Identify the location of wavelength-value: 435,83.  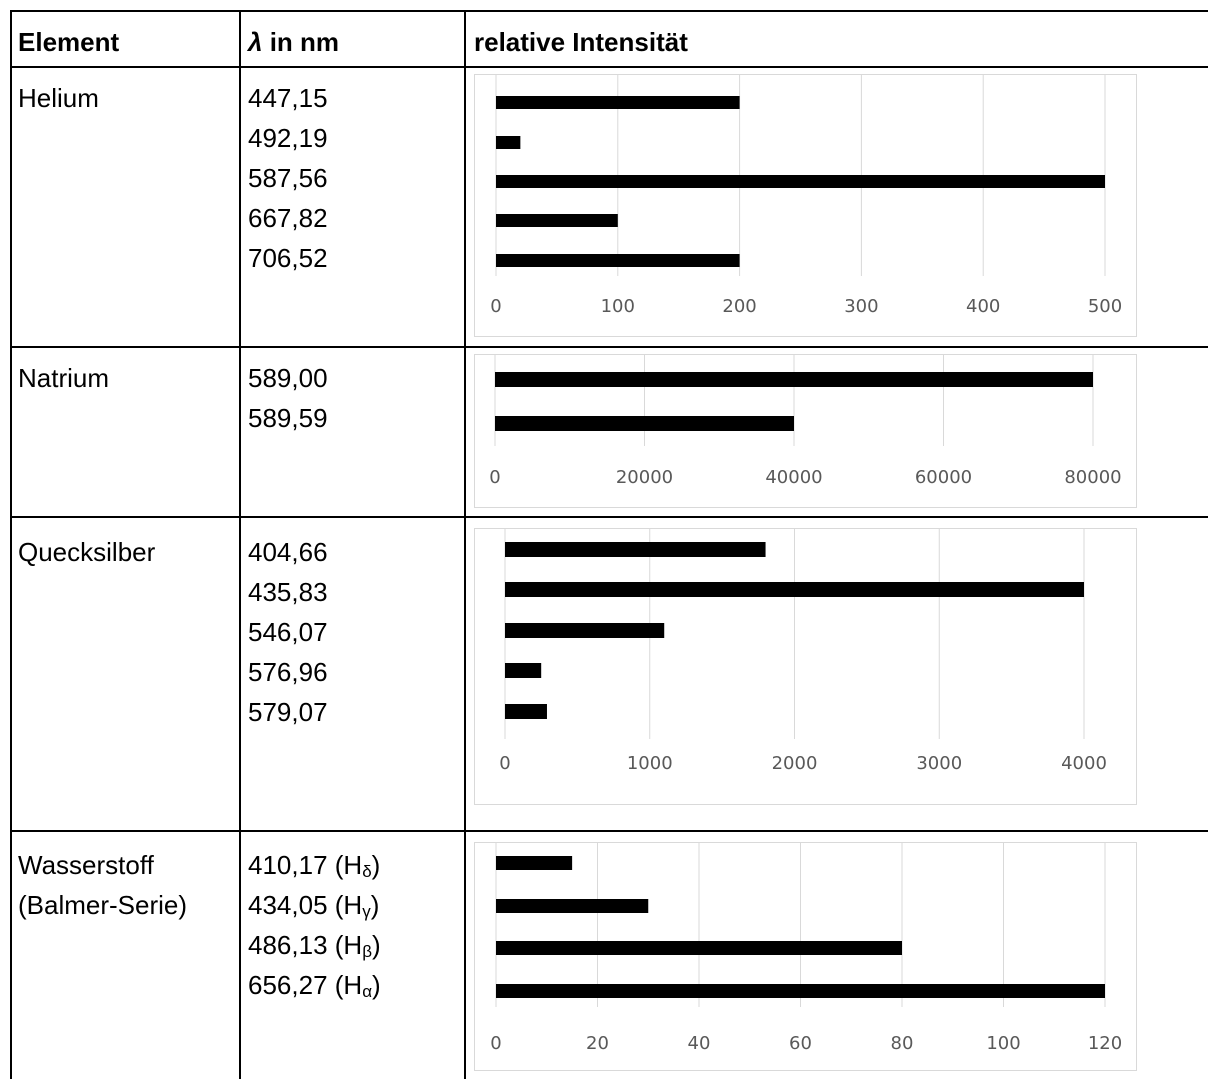
(288, 592).